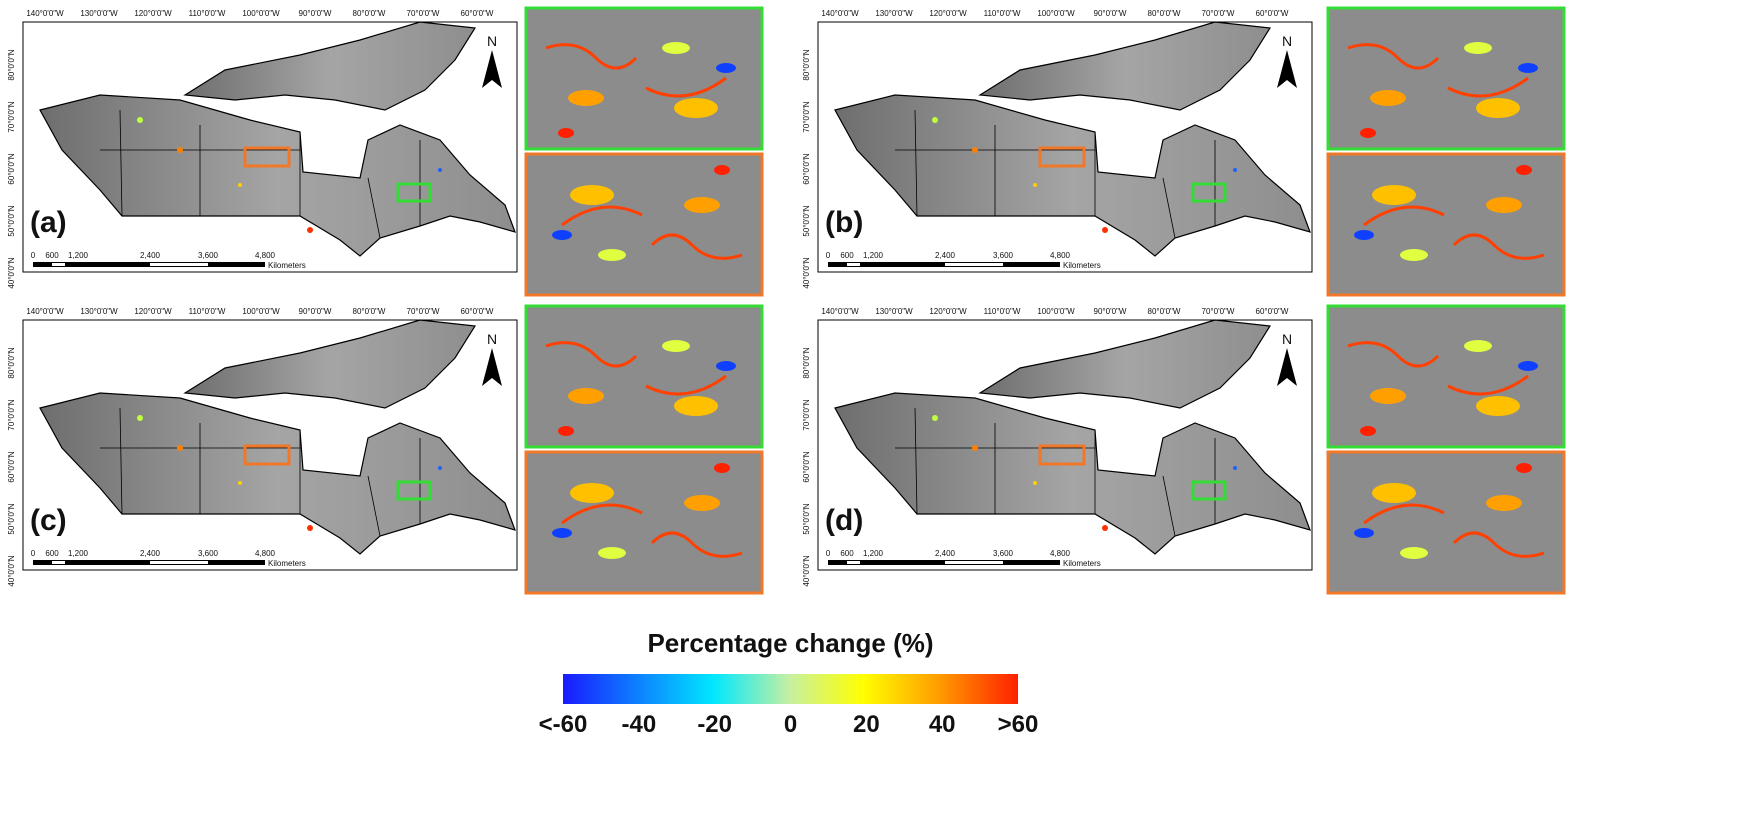  I want to click on colorbar-tick-label: 40, so click(942, 724).